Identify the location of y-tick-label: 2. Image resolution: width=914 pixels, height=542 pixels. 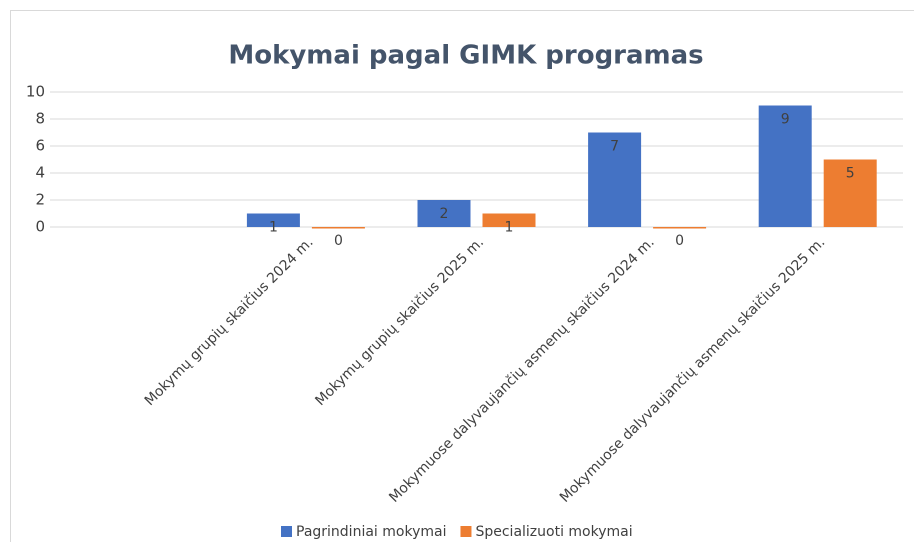
(40, 200).